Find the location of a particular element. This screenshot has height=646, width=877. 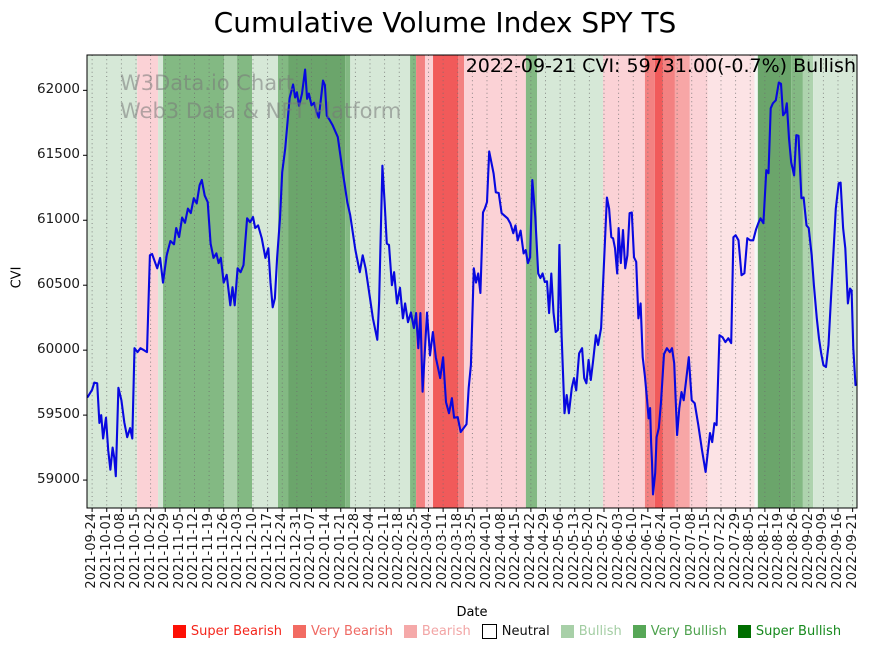

x-tick-label: 2022-02-04 is located at coordinates (369, 551).